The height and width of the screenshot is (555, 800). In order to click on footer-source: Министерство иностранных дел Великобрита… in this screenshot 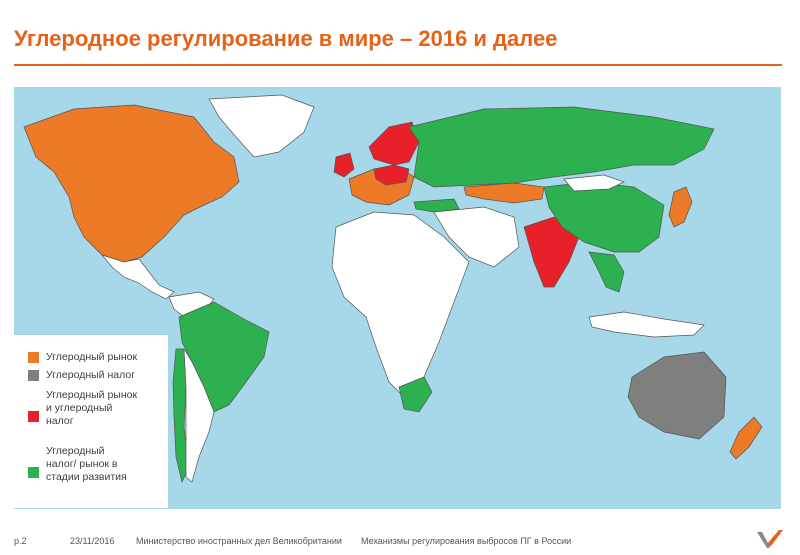, I will do `click(239, 541)`.